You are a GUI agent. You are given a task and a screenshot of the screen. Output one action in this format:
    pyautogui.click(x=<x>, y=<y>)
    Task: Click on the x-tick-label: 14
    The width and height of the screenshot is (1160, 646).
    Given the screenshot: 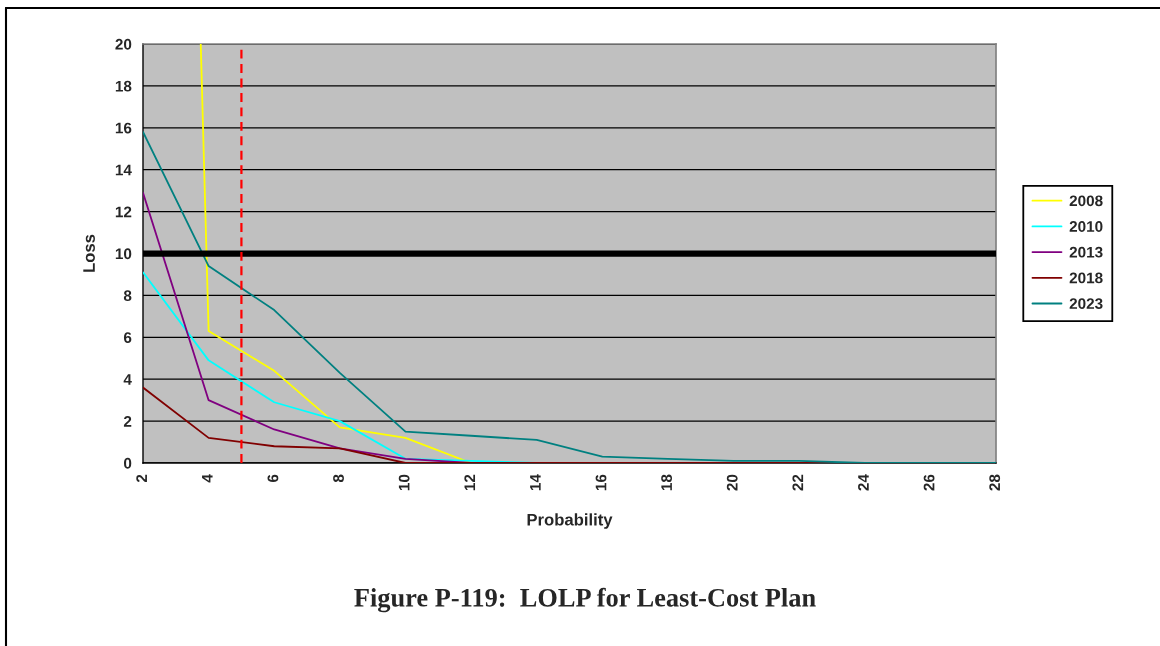 What is the action you would take?
    pyautogui.click(x=535, y=482)
    